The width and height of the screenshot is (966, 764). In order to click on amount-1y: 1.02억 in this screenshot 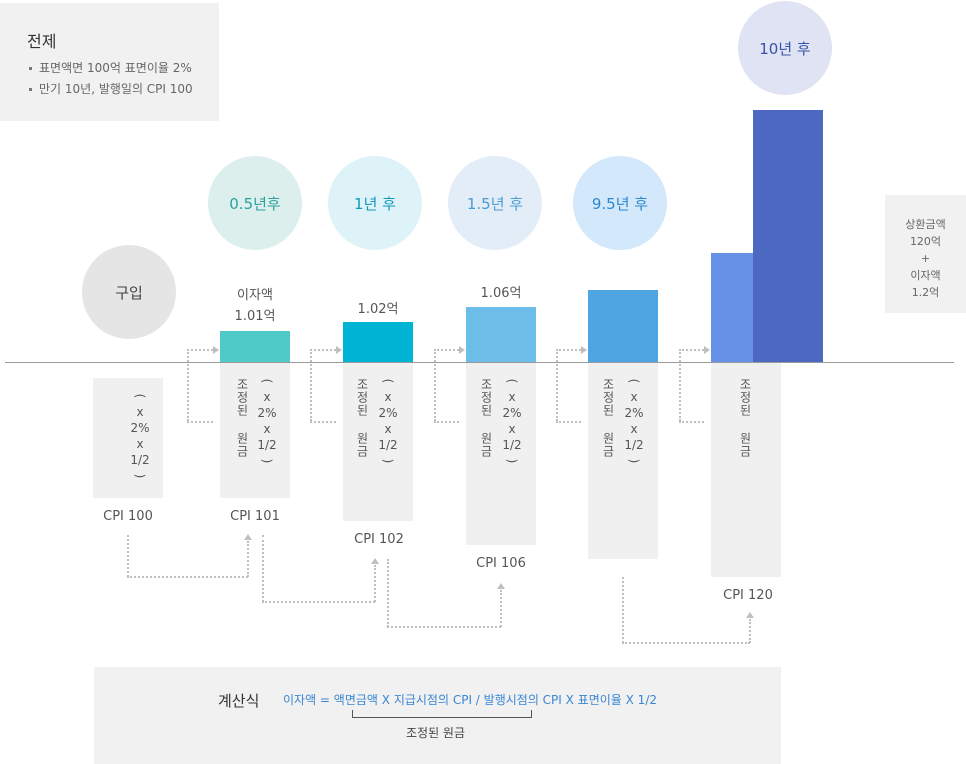, I will do `click(378, 309)`.